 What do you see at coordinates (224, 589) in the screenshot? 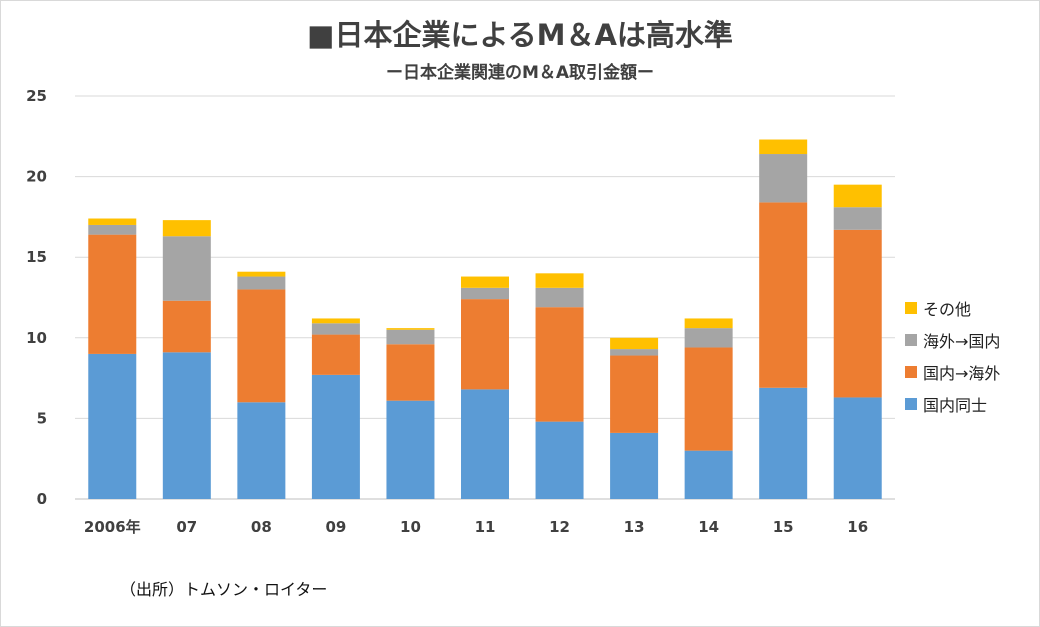
I see `source-note: （出所）トムソン・ロイター` at bounding box center [224, 589].